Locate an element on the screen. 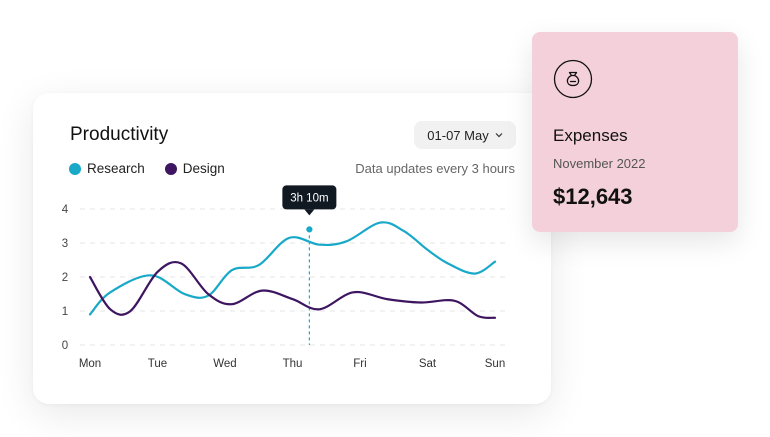 This screenshot has width=770, height=437. update-note: Data updates every 3 hours is located at coordinates (435, 168).